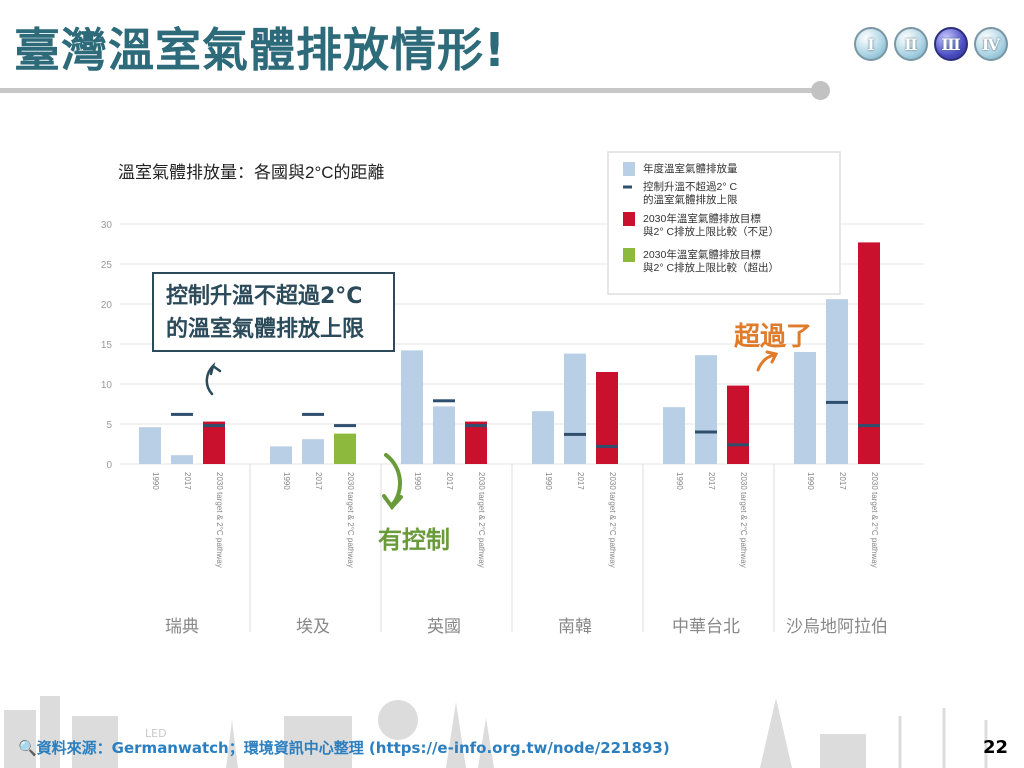  Describe the element at coordinates (107, 345) in the screenshot. I see `y-tick-label: 15` at that location.